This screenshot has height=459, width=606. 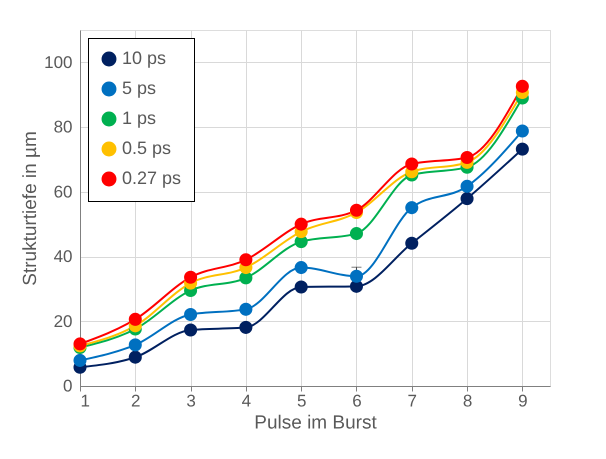 I want to click on y-tick-label: 40, so click(x=63, y=256).